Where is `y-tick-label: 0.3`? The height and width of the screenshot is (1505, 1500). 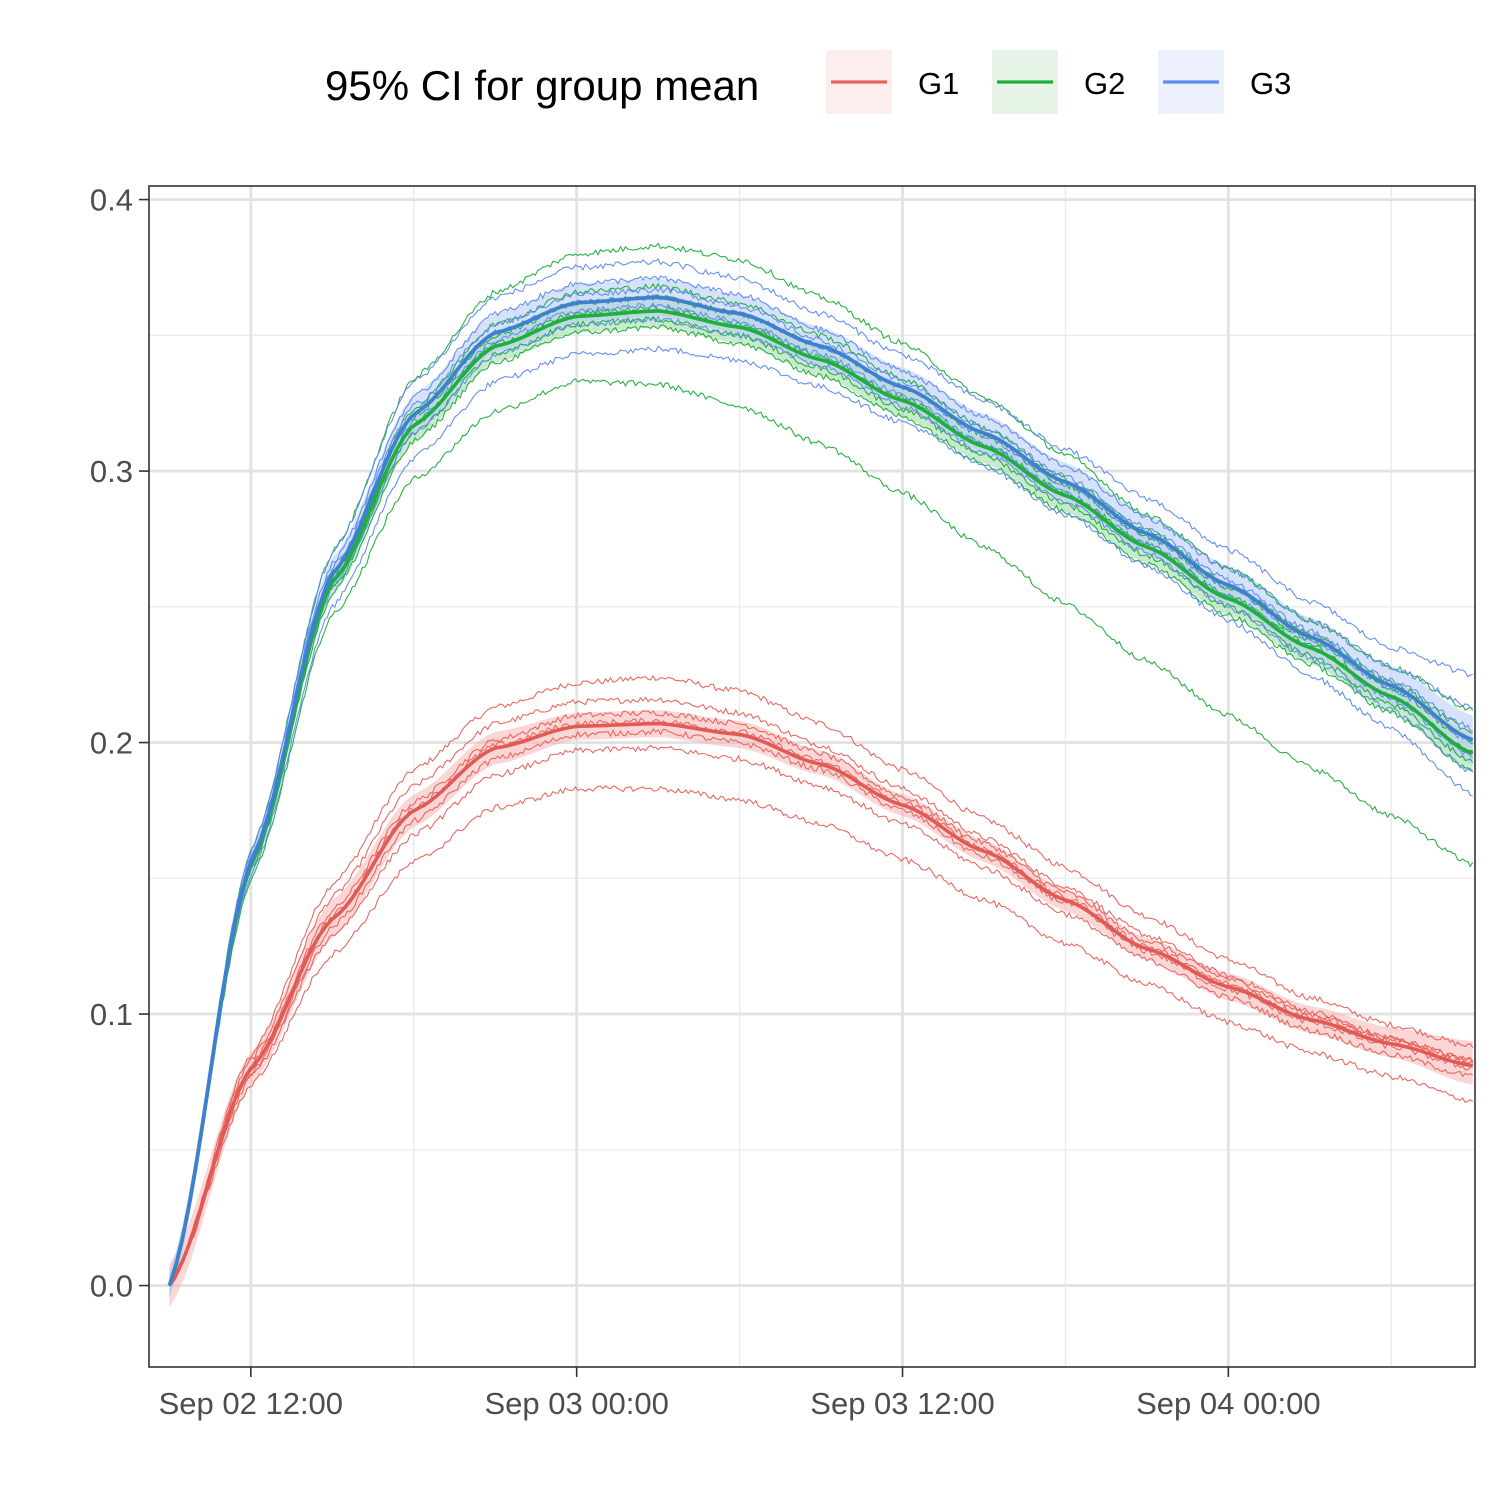 y-tick-label: 0.3 is located at coordinates (111, 471).